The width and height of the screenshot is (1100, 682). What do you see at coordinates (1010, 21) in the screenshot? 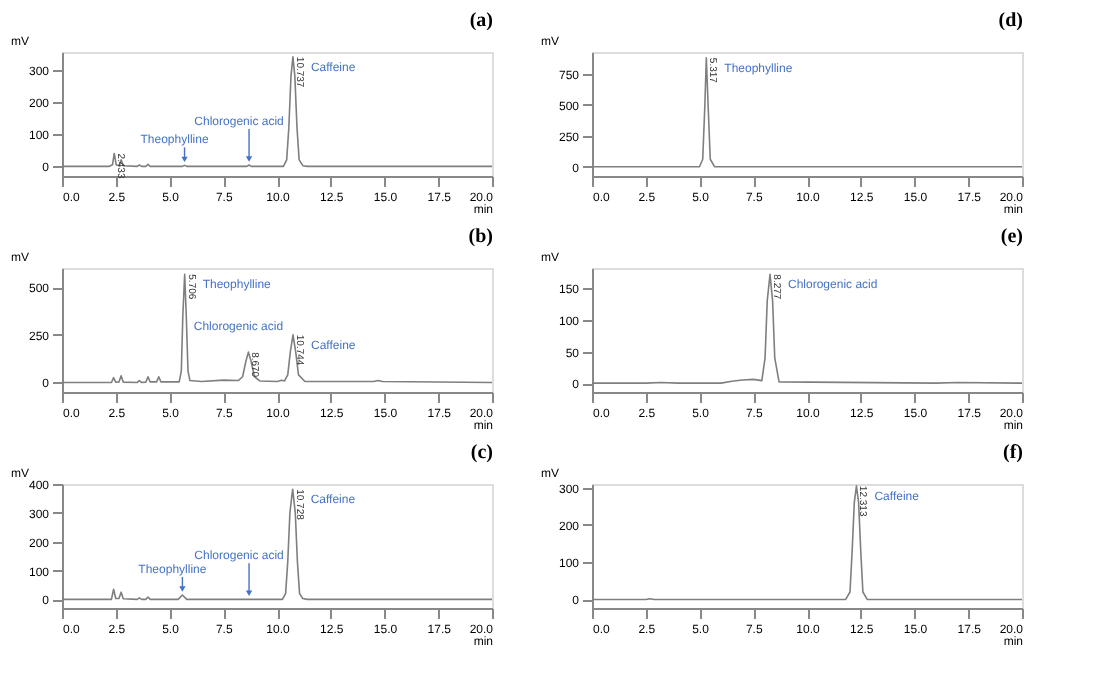
I see `chart-title: (d)` at bounding box center [1010, 21].